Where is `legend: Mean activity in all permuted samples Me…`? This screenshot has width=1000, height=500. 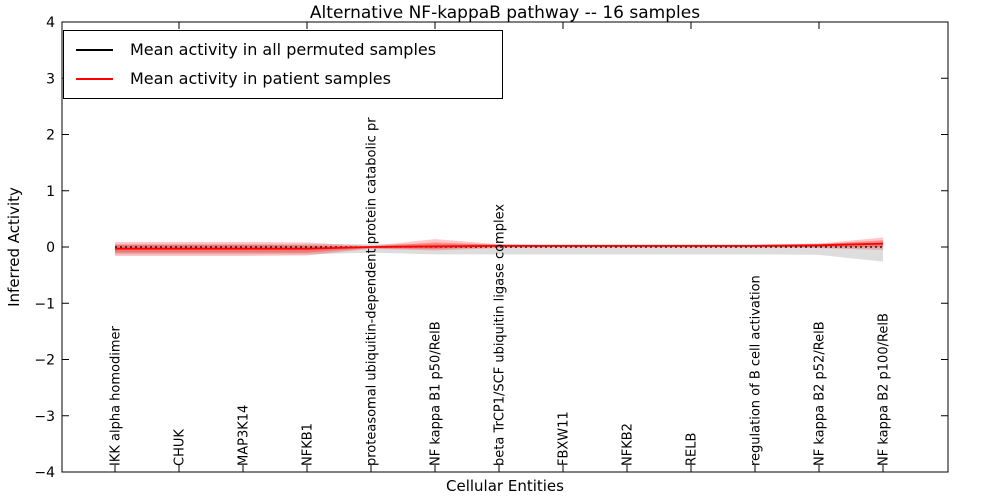
legend: Mean activity in all permuted samples Me… is located at coordinates (283, 64).